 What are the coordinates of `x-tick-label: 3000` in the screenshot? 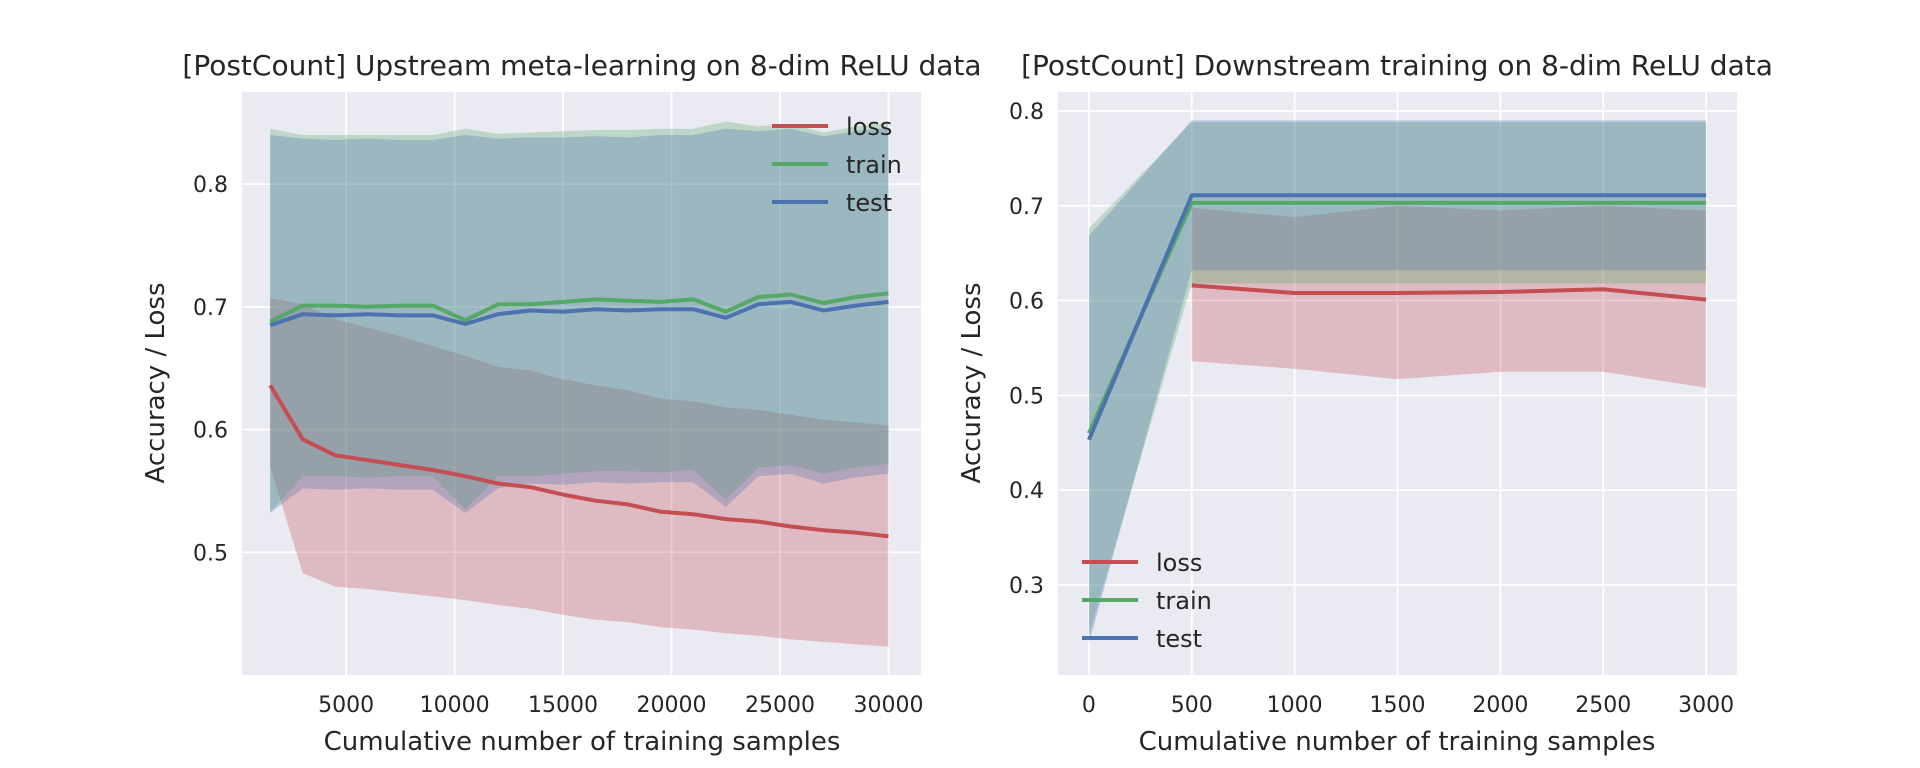 It's located at (1706, 705).